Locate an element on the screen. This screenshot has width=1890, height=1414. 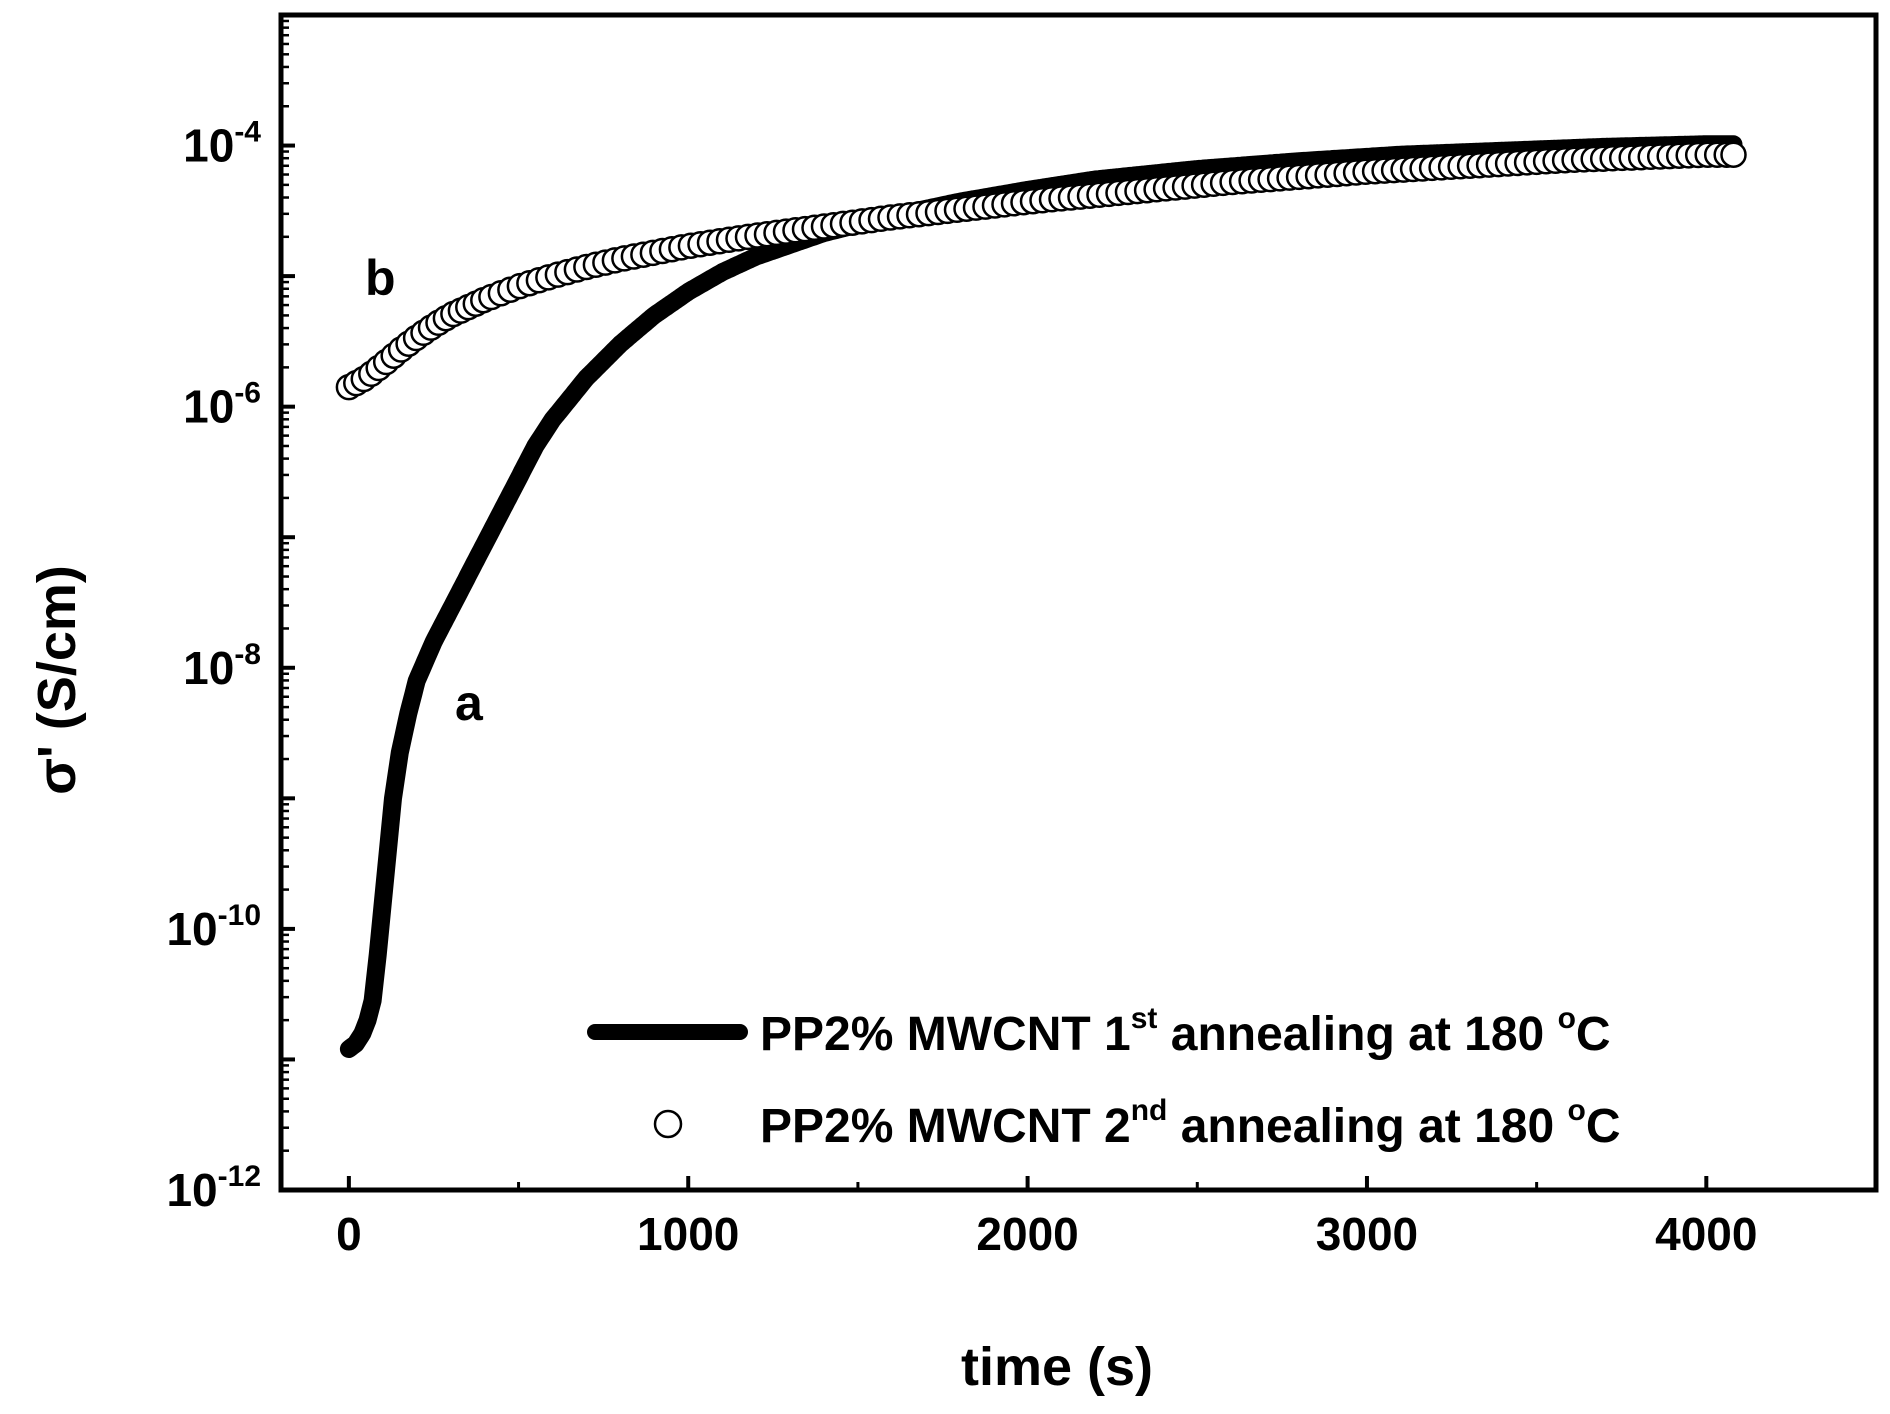
y-tick-label: 10⁻⁸ is located at coordinates (222, 666).